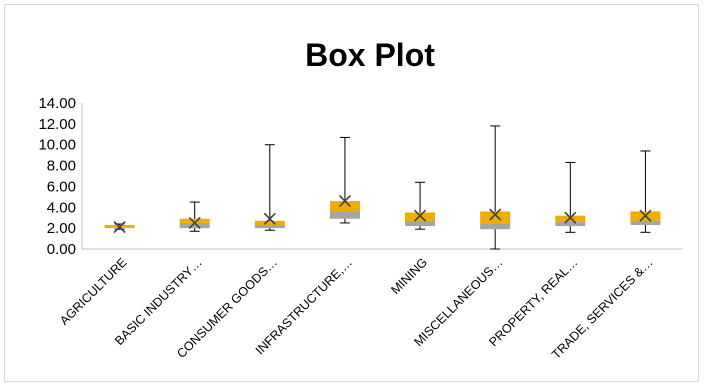 This screenshot has height=388, width=705. What do you see at coordinates (370, 55) in the screenshot?
I see `chart-title: Box Plot` at bounding box center [370, 55].